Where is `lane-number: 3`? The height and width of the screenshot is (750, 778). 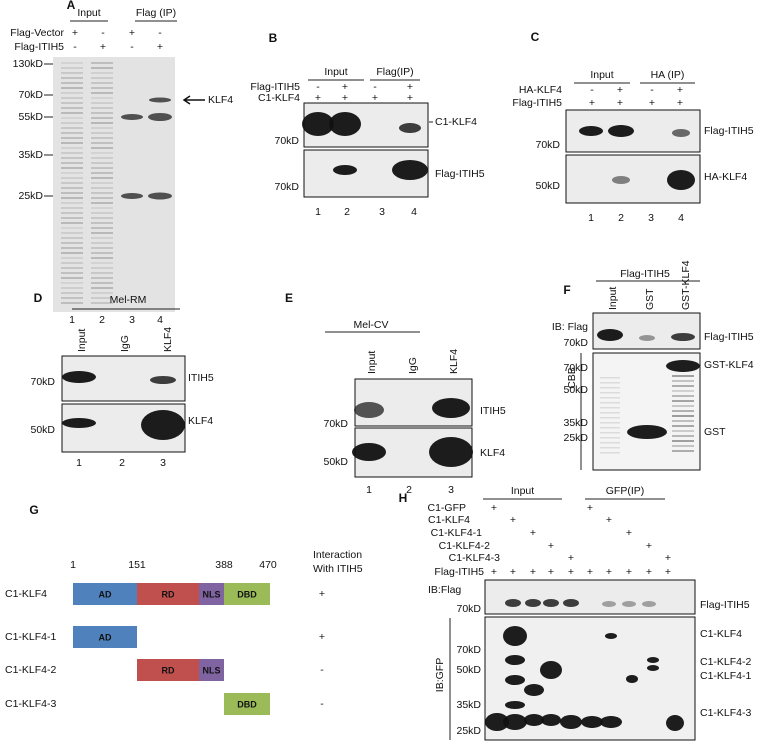 lane-number: 3 is located at coordinates (382, 212).